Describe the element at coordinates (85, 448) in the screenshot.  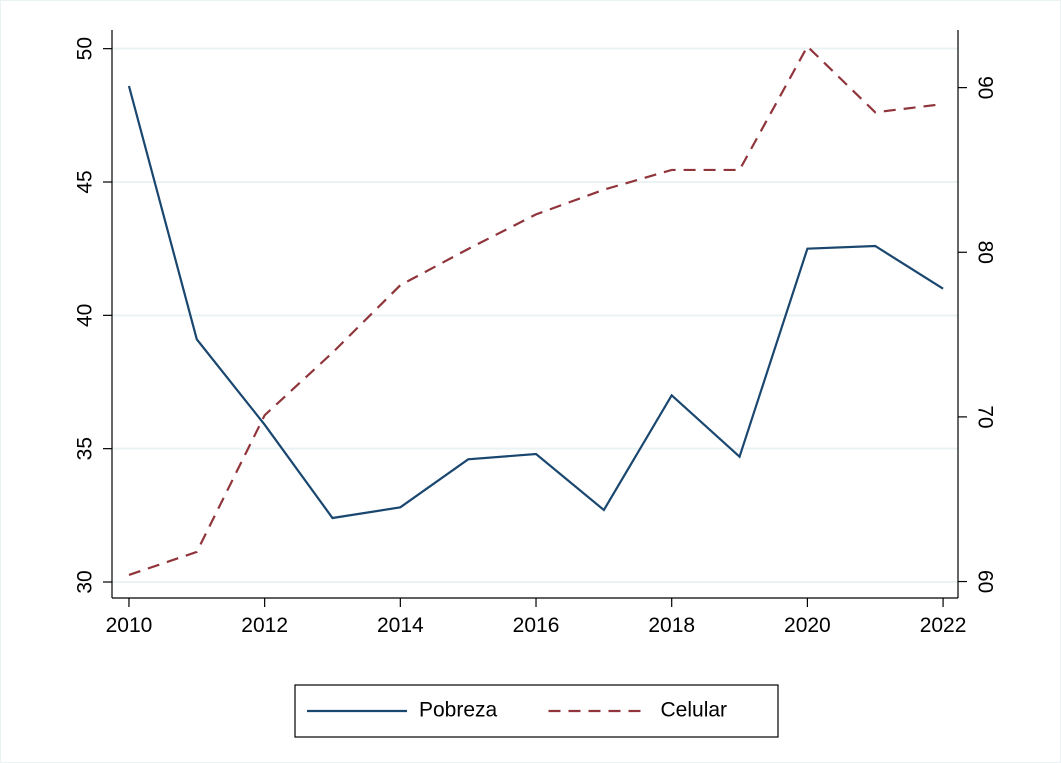
I see `y-tick-label: 35` at that location.